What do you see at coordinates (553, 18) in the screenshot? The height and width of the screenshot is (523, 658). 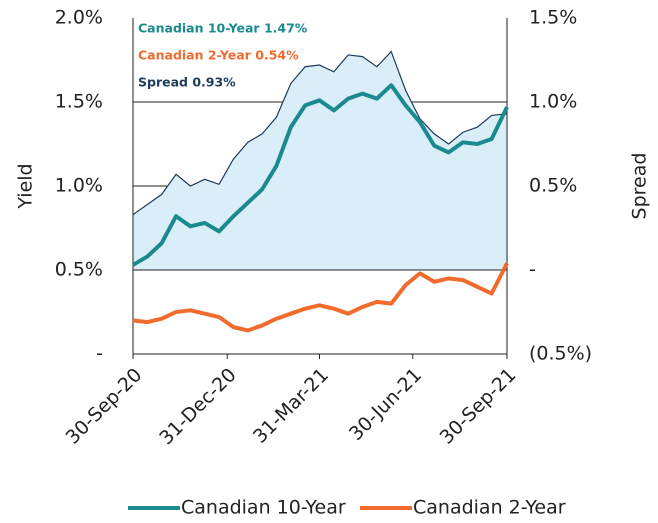 I see `y2-tick-label: 1.5%` at bounding box center [553, 18].